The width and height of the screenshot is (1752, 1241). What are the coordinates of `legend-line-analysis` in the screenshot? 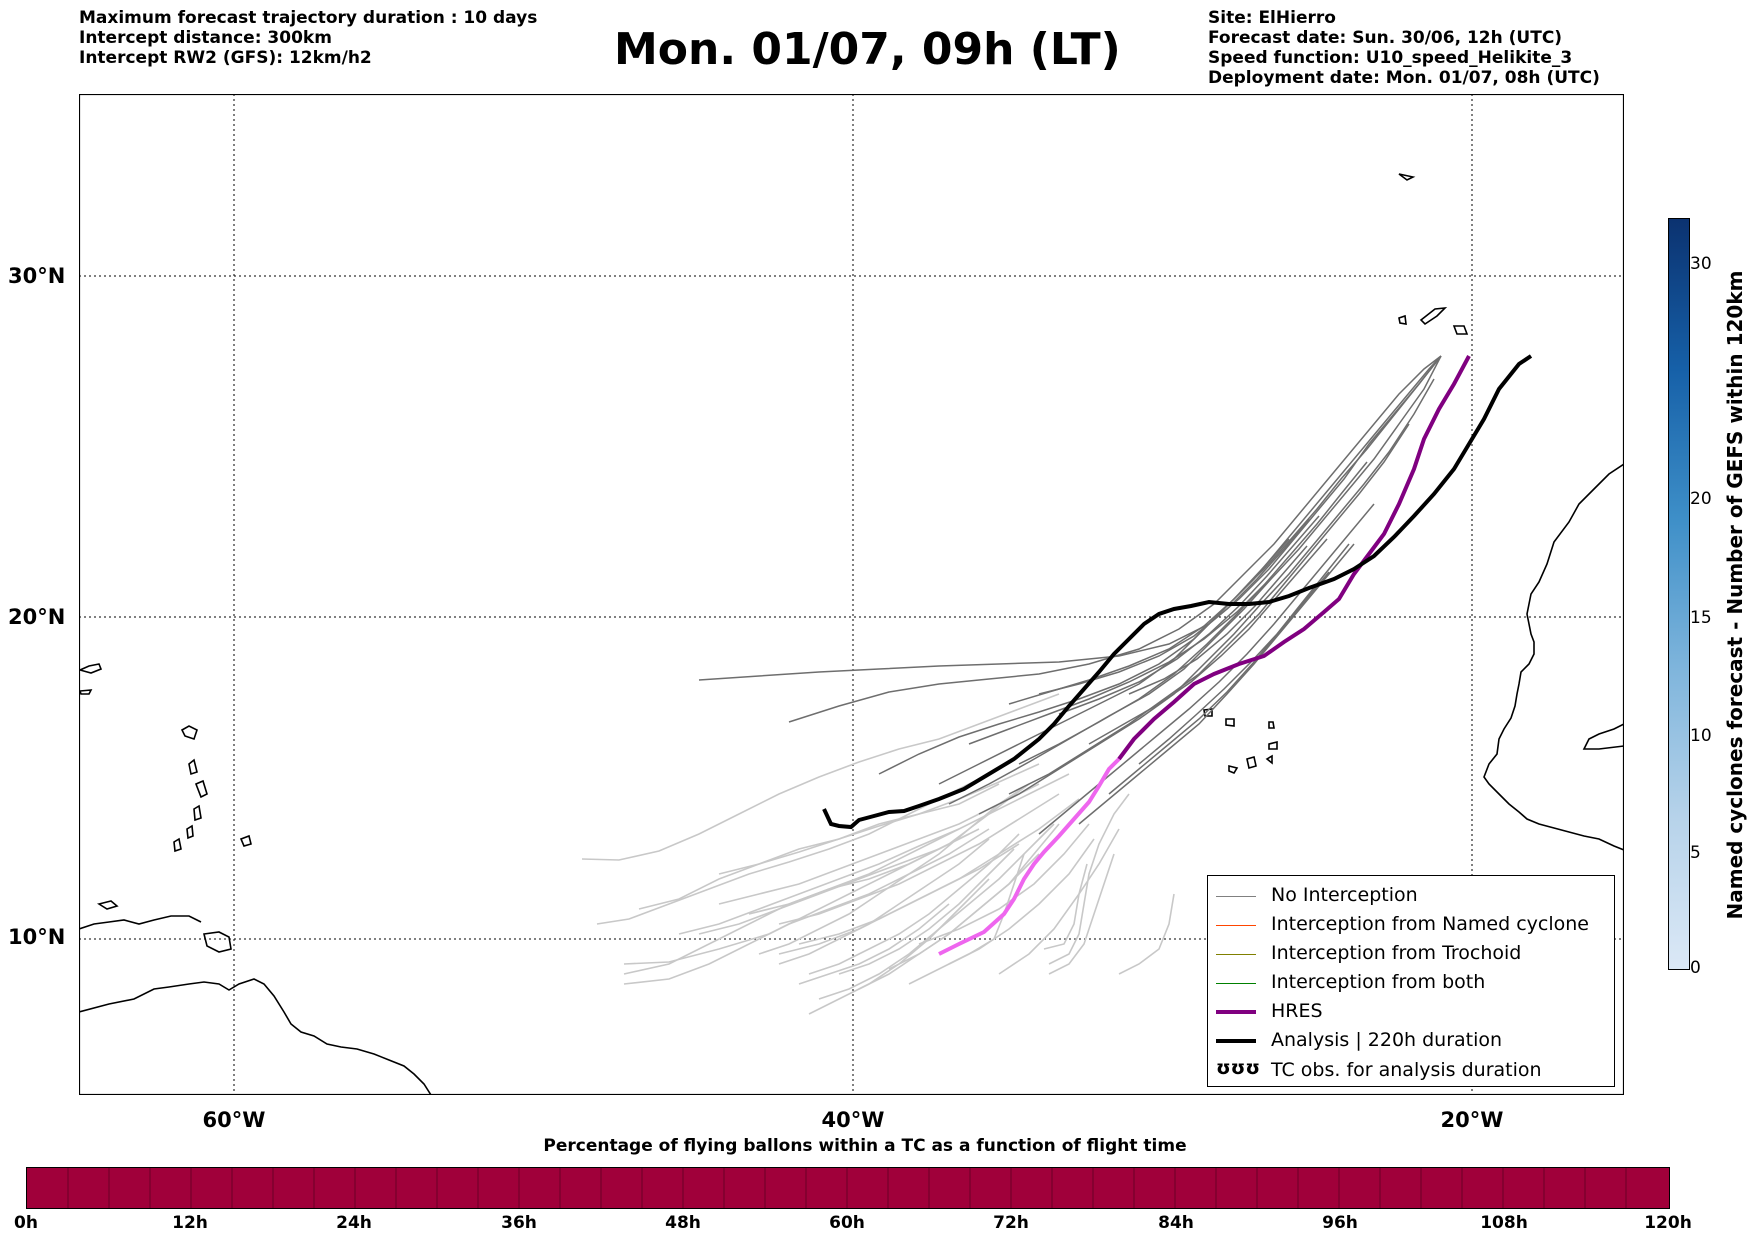 It's located at (1236, 1041).